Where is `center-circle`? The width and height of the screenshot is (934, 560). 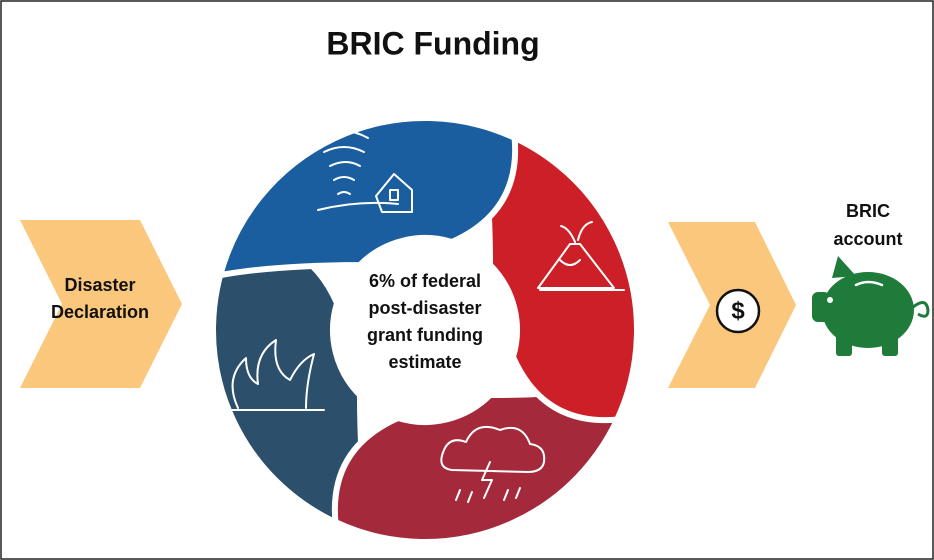 center-circle is located at coordinates (425, 330).